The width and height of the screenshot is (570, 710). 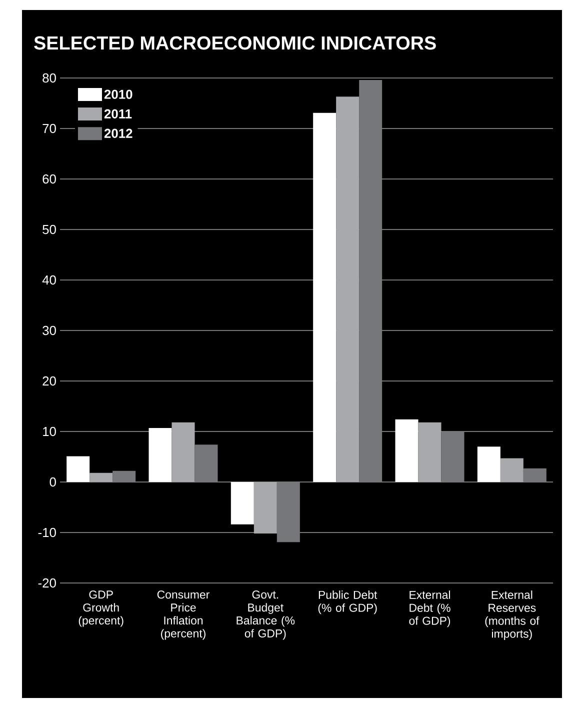 I want to click on y-tick-label: 30, so click(x=49, y=331).